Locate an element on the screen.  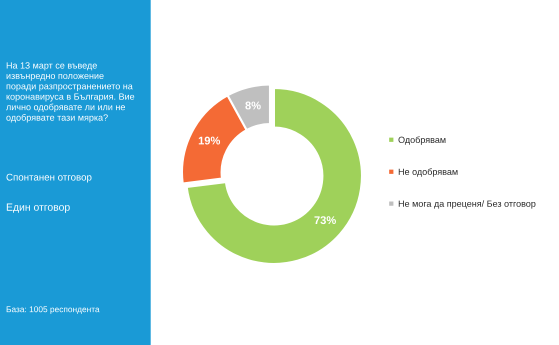
text: На 13 март се въведе извънредно положение поради разпространението на коронавируса в България. Вие лично одобрявате ли или не одобрявате тази мярка? is located at coordinates (70, 92).